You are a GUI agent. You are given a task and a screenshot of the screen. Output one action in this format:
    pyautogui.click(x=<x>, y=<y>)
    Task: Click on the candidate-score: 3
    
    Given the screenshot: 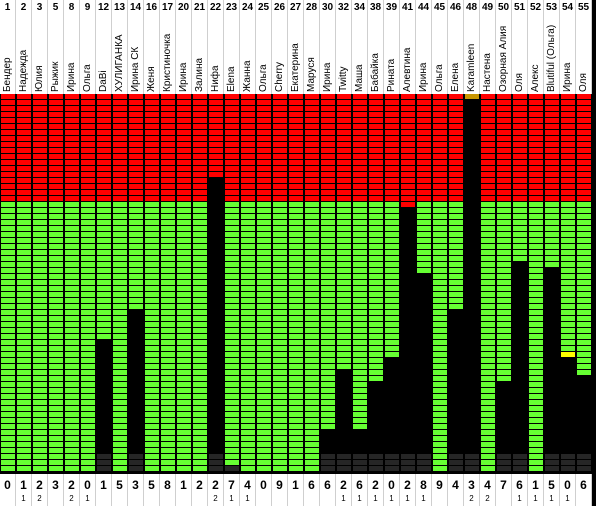 What is the action you would take?
    pyautogui.click(x=135, y=485)
    